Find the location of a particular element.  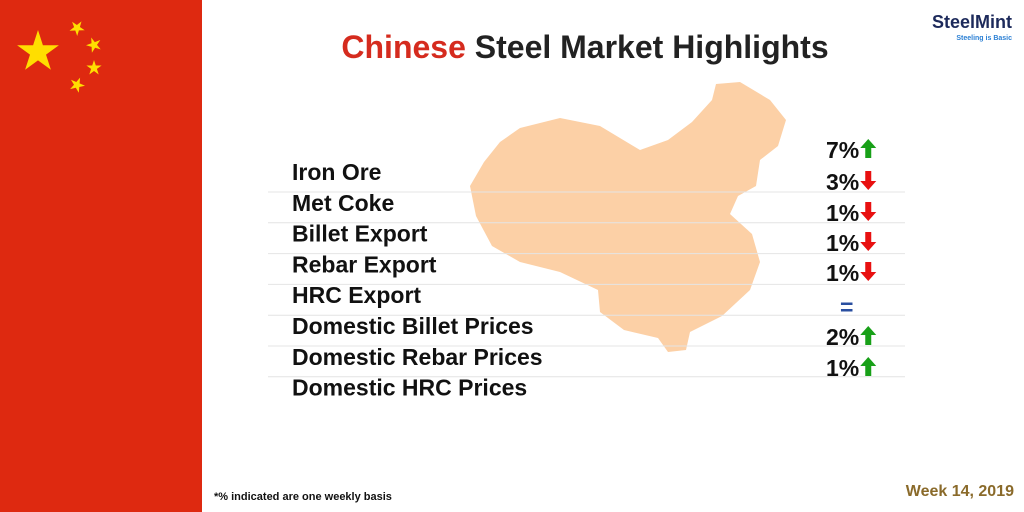

item-label: Rebar Export is located at coordinates (364, 264).